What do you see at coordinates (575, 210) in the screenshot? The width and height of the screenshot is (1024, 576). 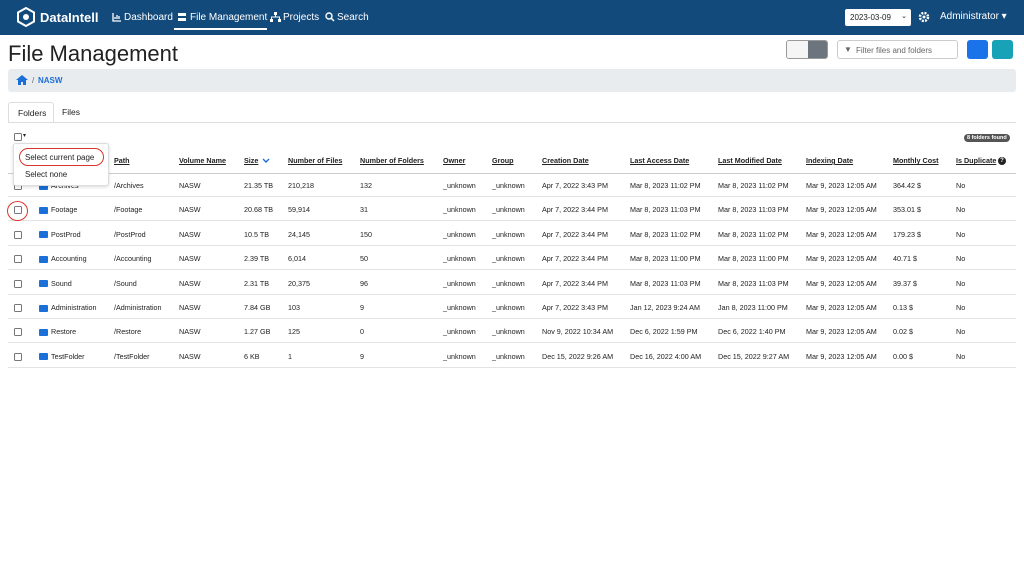 I see `cell: Apr 7, 2022 3:44 PM` at bounding box center [575, 210].